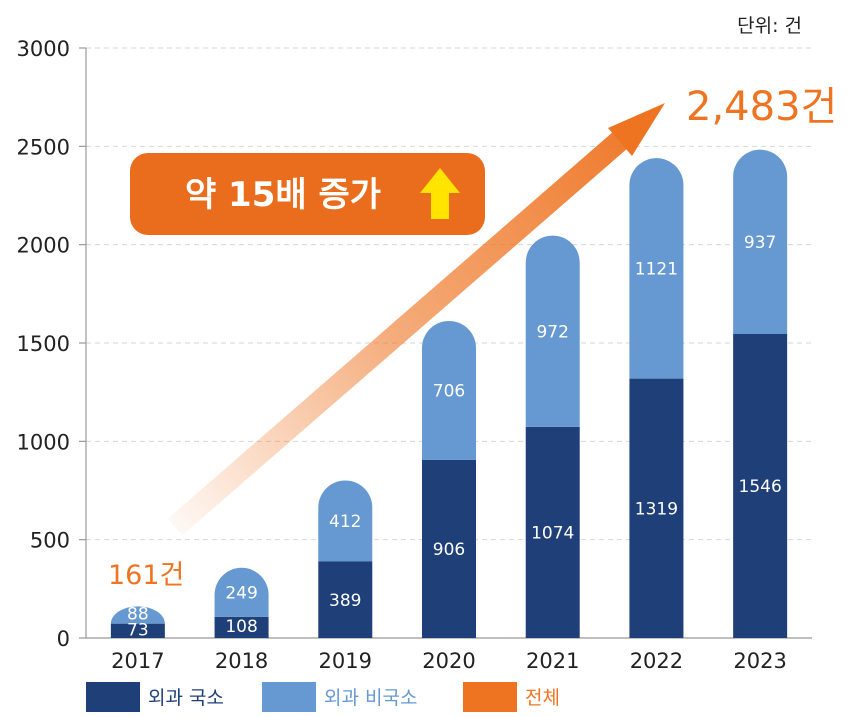  I want to click on x-tick-label: 2021, so click(552, 661).